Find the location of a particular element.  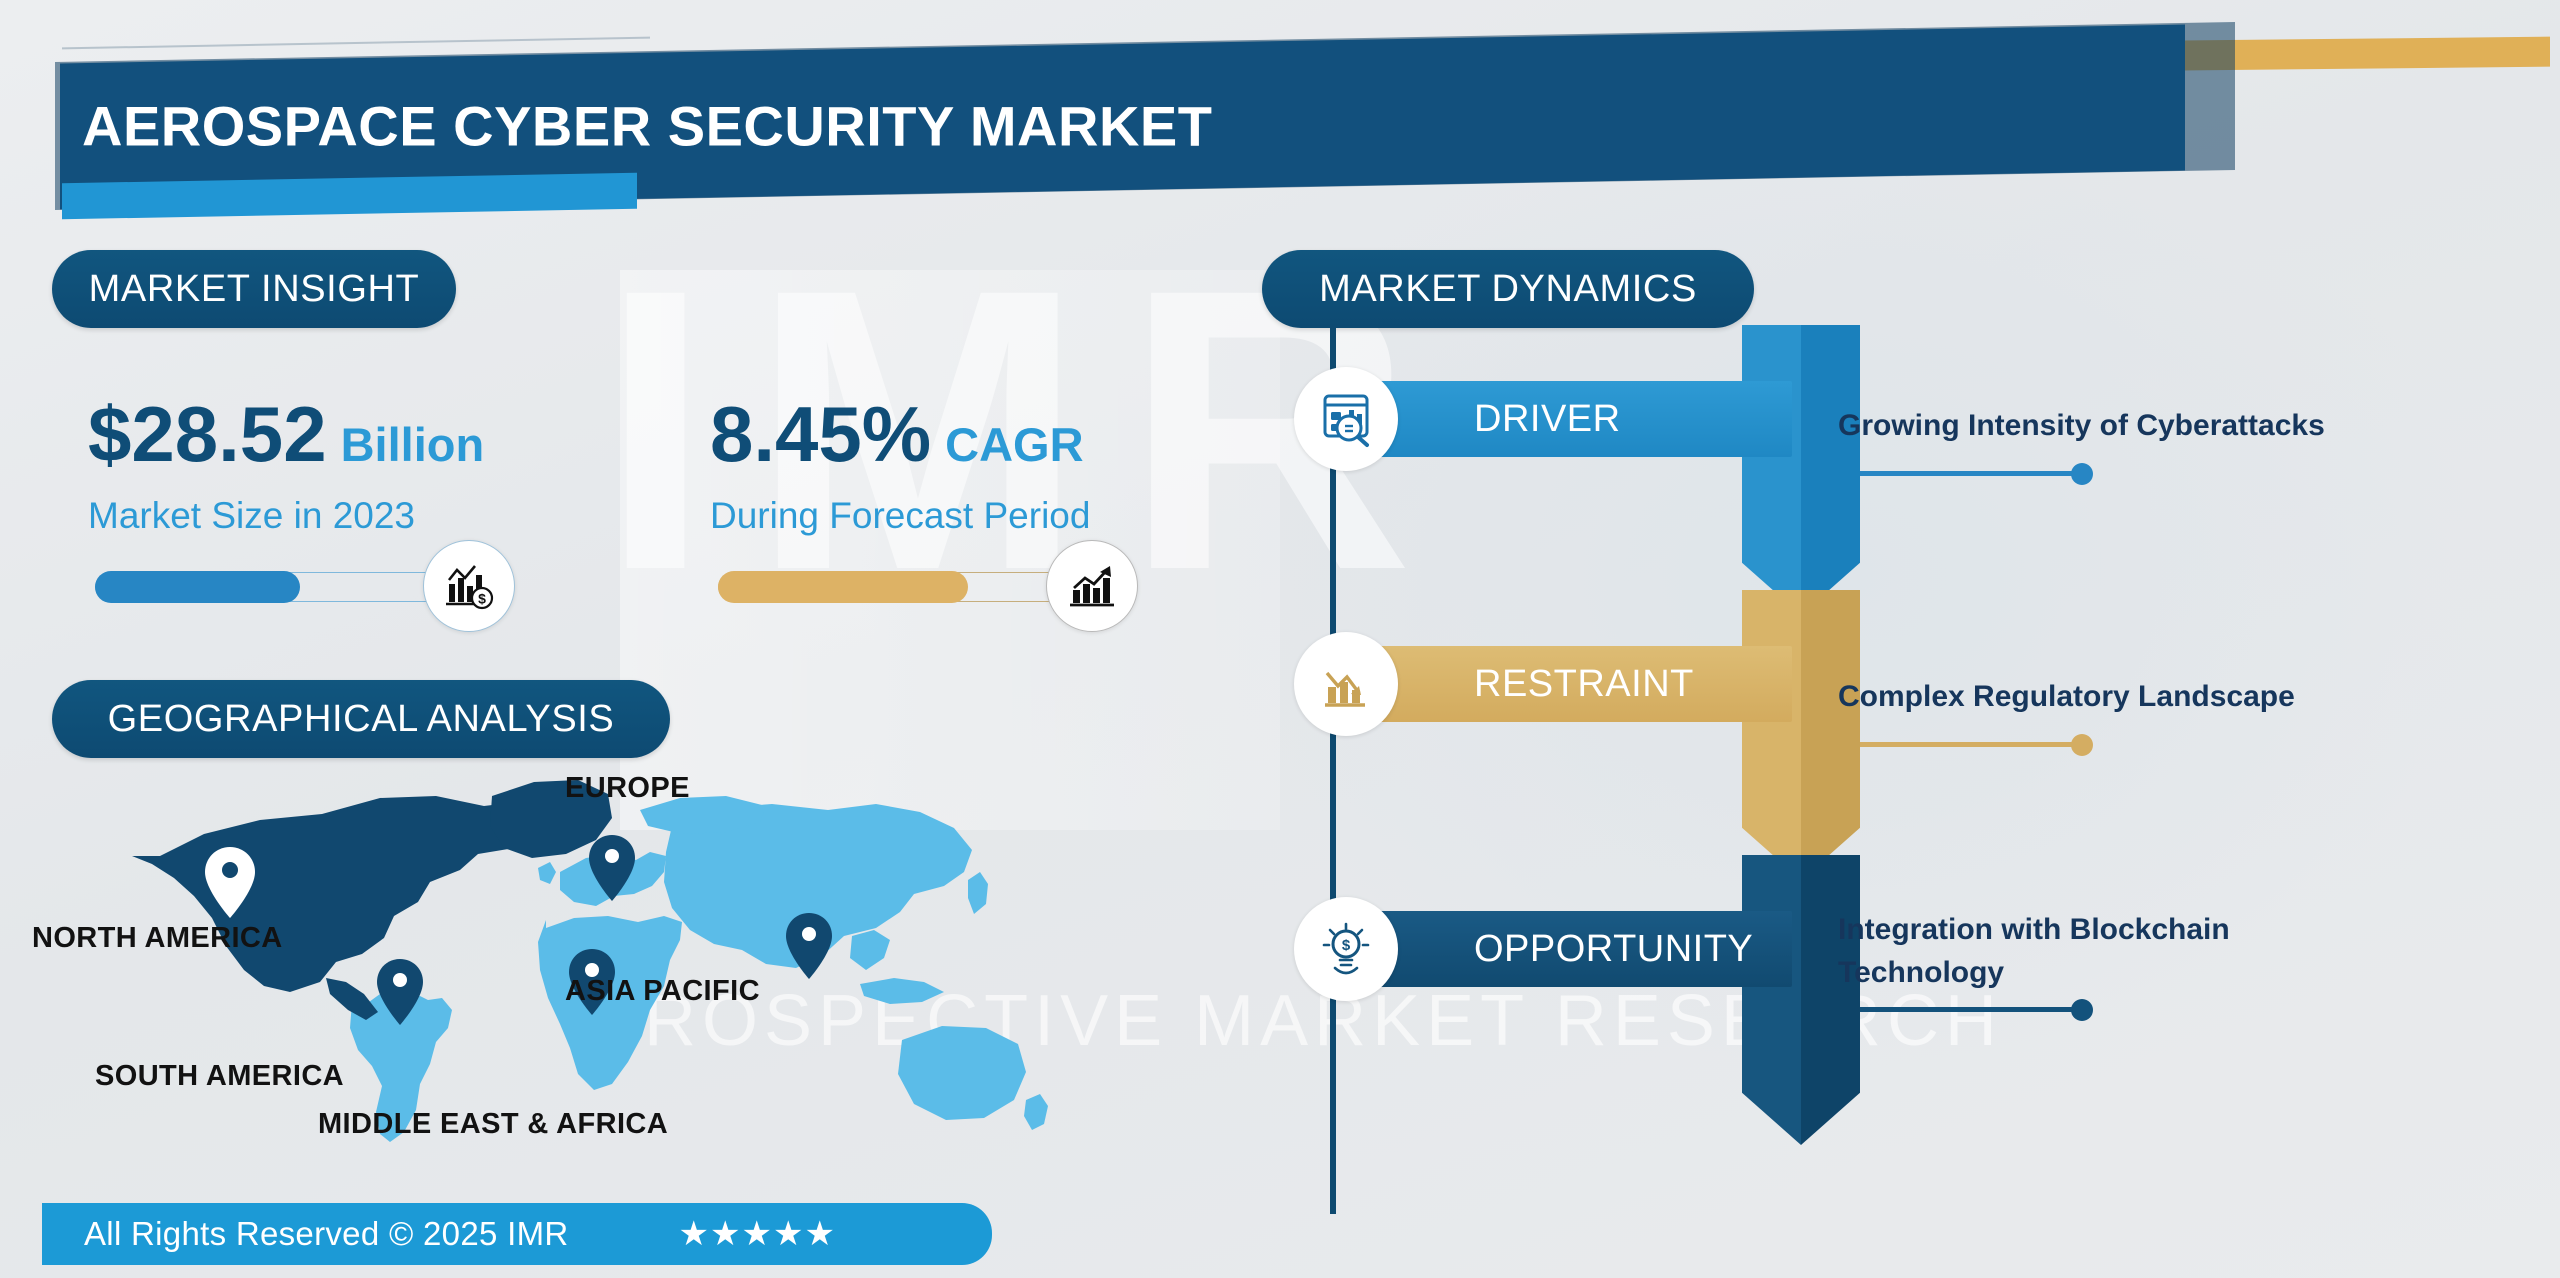

cagr-value-row: 8.45% CAGR is located at coordinates (900, 434).